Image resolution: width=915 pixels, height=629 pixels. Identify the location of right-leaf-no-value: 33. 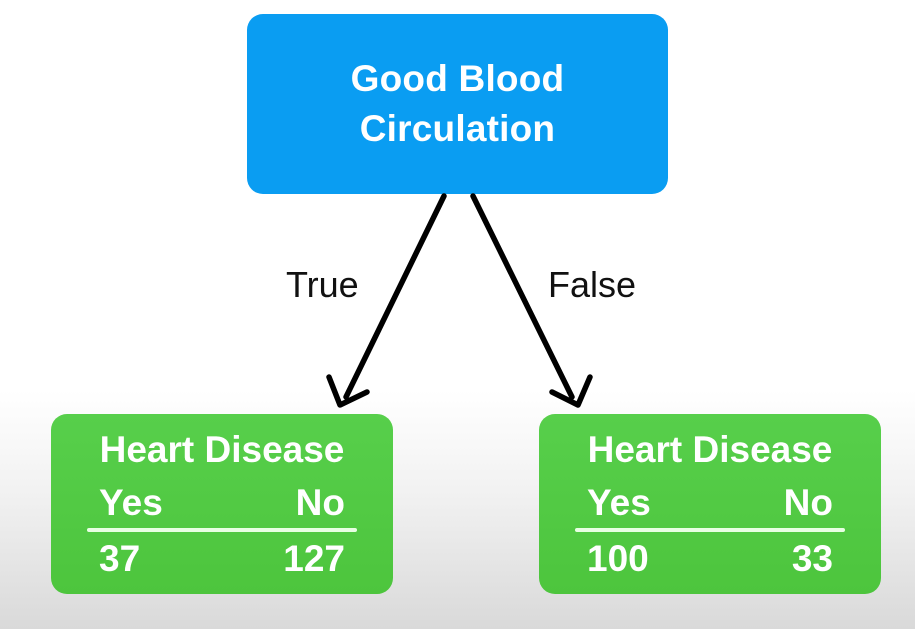
(812, 558).